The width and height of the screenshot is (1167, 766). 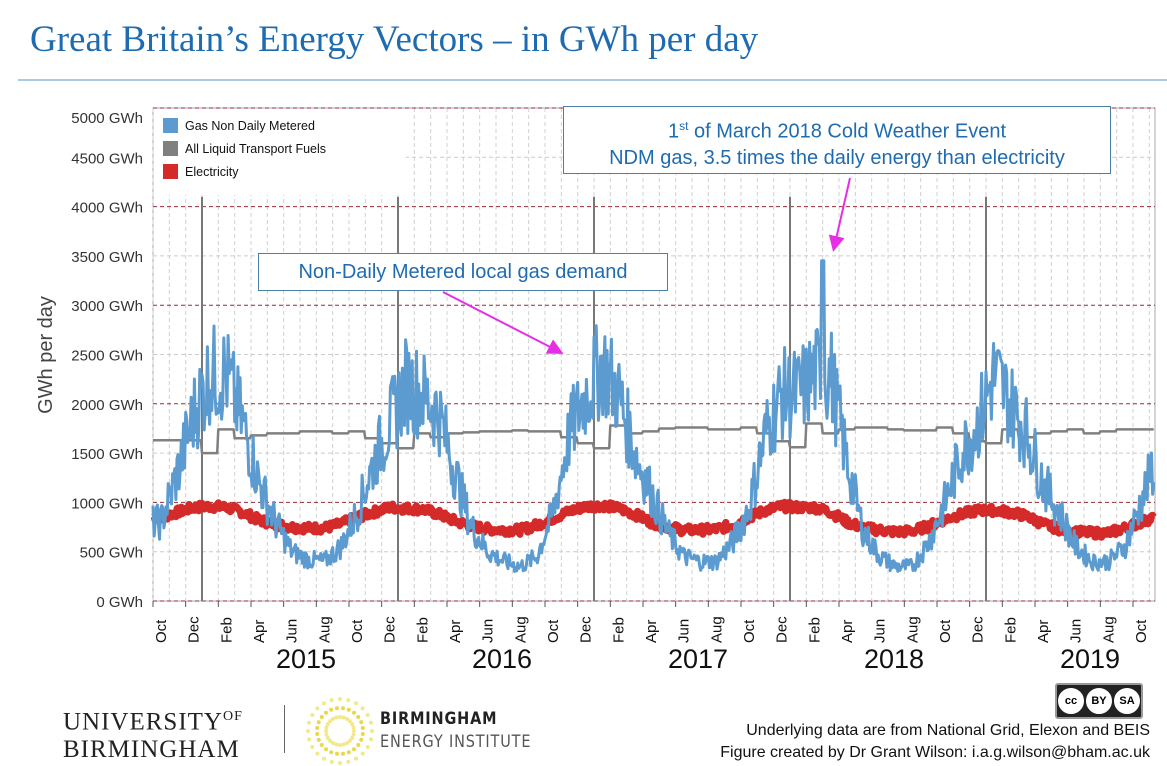 I want to click on y-tick-label: 3500 GWh, so click(x=107, y=257).